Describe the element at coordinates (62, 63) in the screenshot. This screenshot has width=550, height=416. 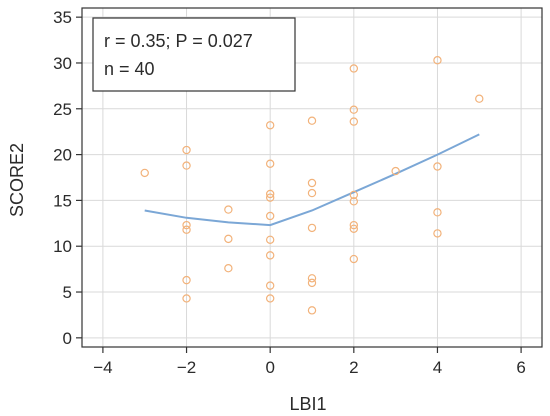
I see `y-tick-label: 30` at that location.